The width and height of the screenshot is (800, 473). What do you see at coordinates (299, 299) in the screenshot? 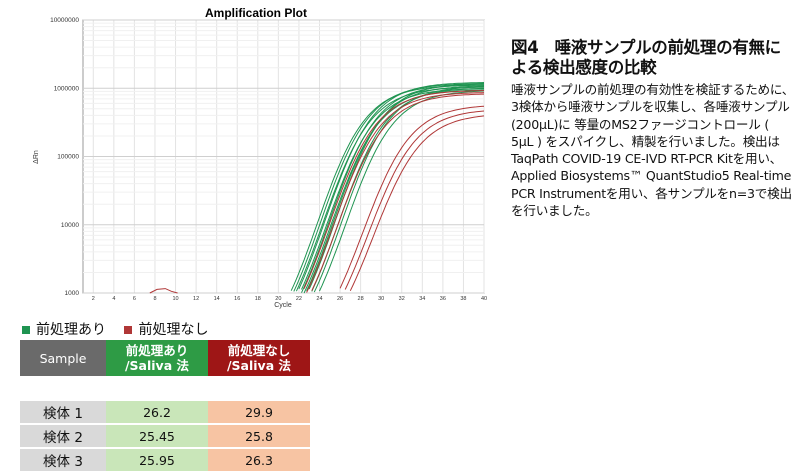
I see `x-tick-label: 22` at bounding box center [299, 299].